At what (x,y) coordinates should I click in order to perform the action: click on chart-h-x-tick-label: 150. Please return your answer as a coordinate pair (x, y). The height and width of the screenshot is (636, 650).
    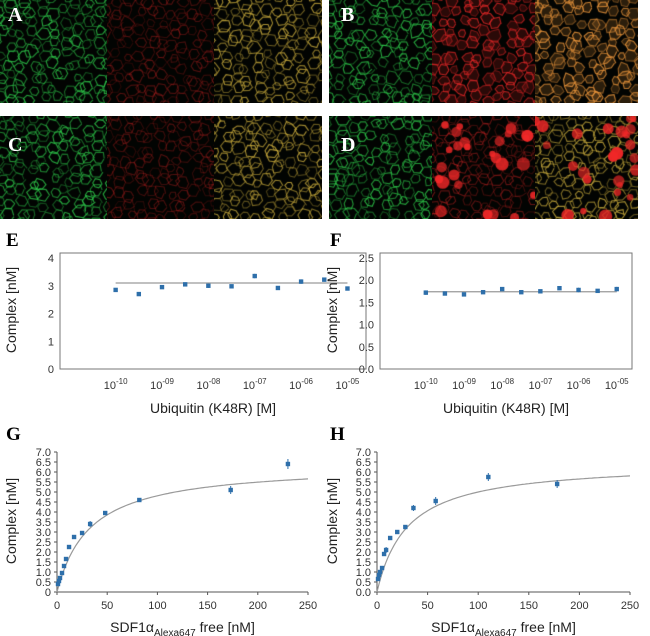
    Looking at the image, I should click on (529, 606).